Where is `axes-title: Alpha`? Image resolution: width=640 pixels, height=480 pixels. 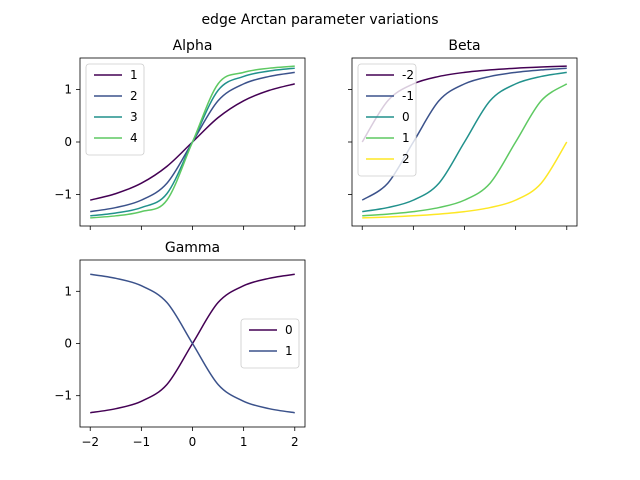
axes-title: Alpha is located at coordinates (193, 46).